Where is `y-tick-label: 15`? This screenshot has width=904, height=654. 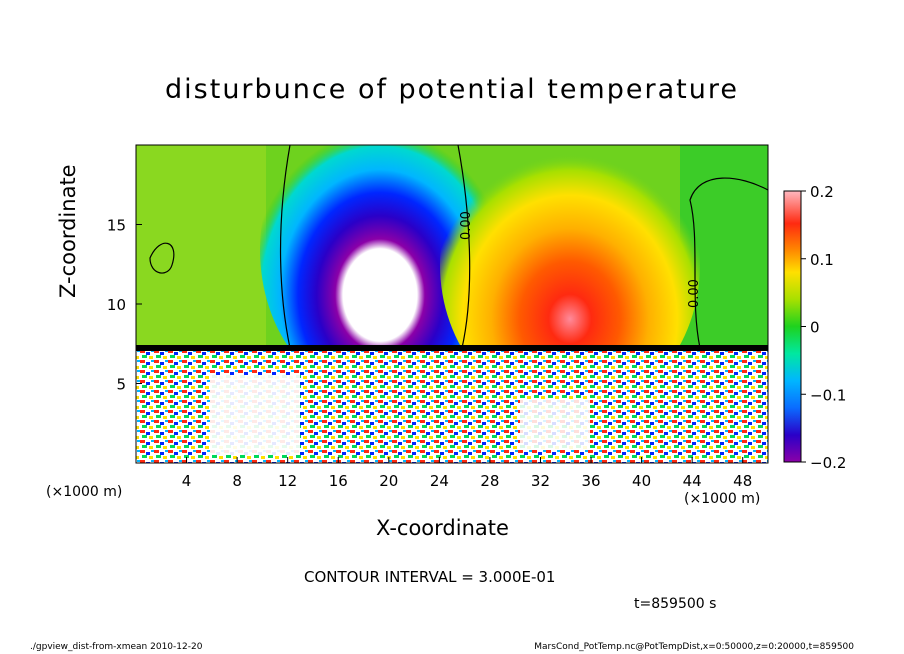 y-tick-label: 15 is located at coordinates (116, 226).